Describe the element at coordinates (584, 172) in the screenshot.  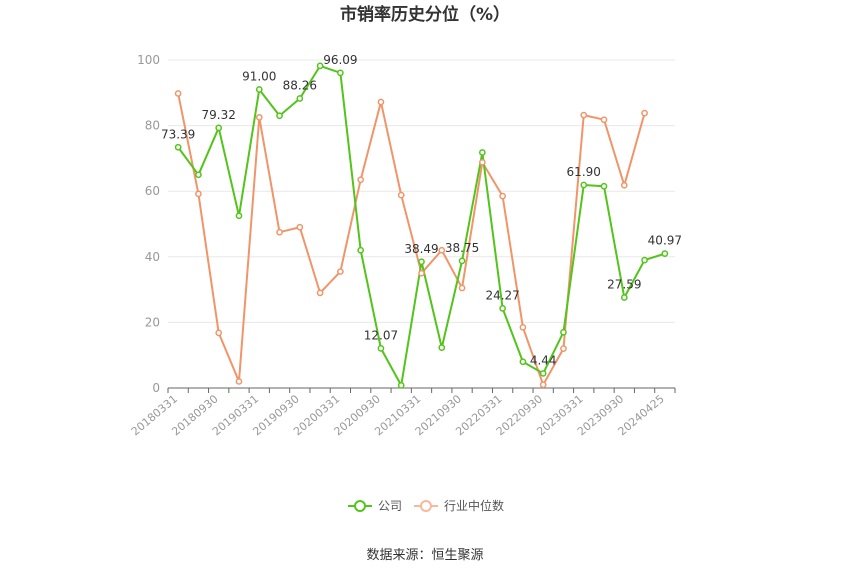
I see `data-label: 61.90` at that location.